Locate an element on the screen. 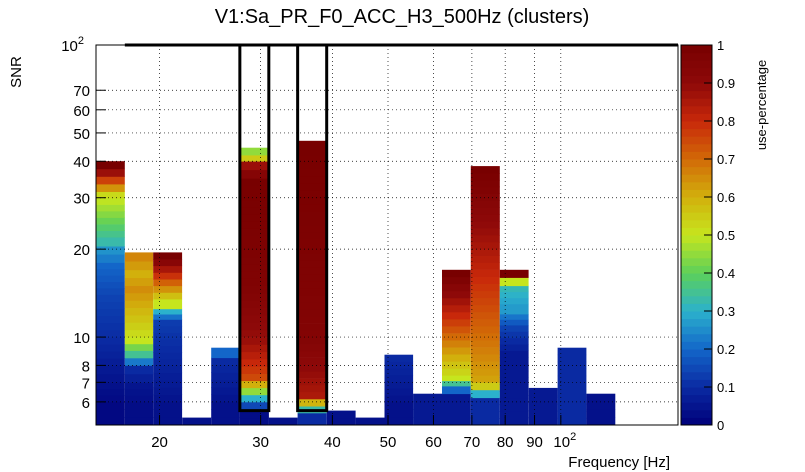 Image resolution: width=805 pixels, height=472 pixels. y-tick-label: 102 is located at coordinates (72, 45).